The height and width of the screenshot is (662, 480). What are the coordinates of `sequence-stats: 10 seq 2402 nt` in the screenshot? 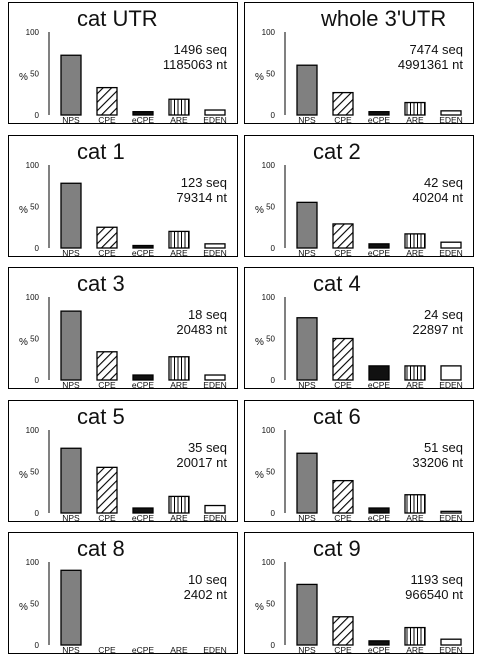 It's located at (205, 587).